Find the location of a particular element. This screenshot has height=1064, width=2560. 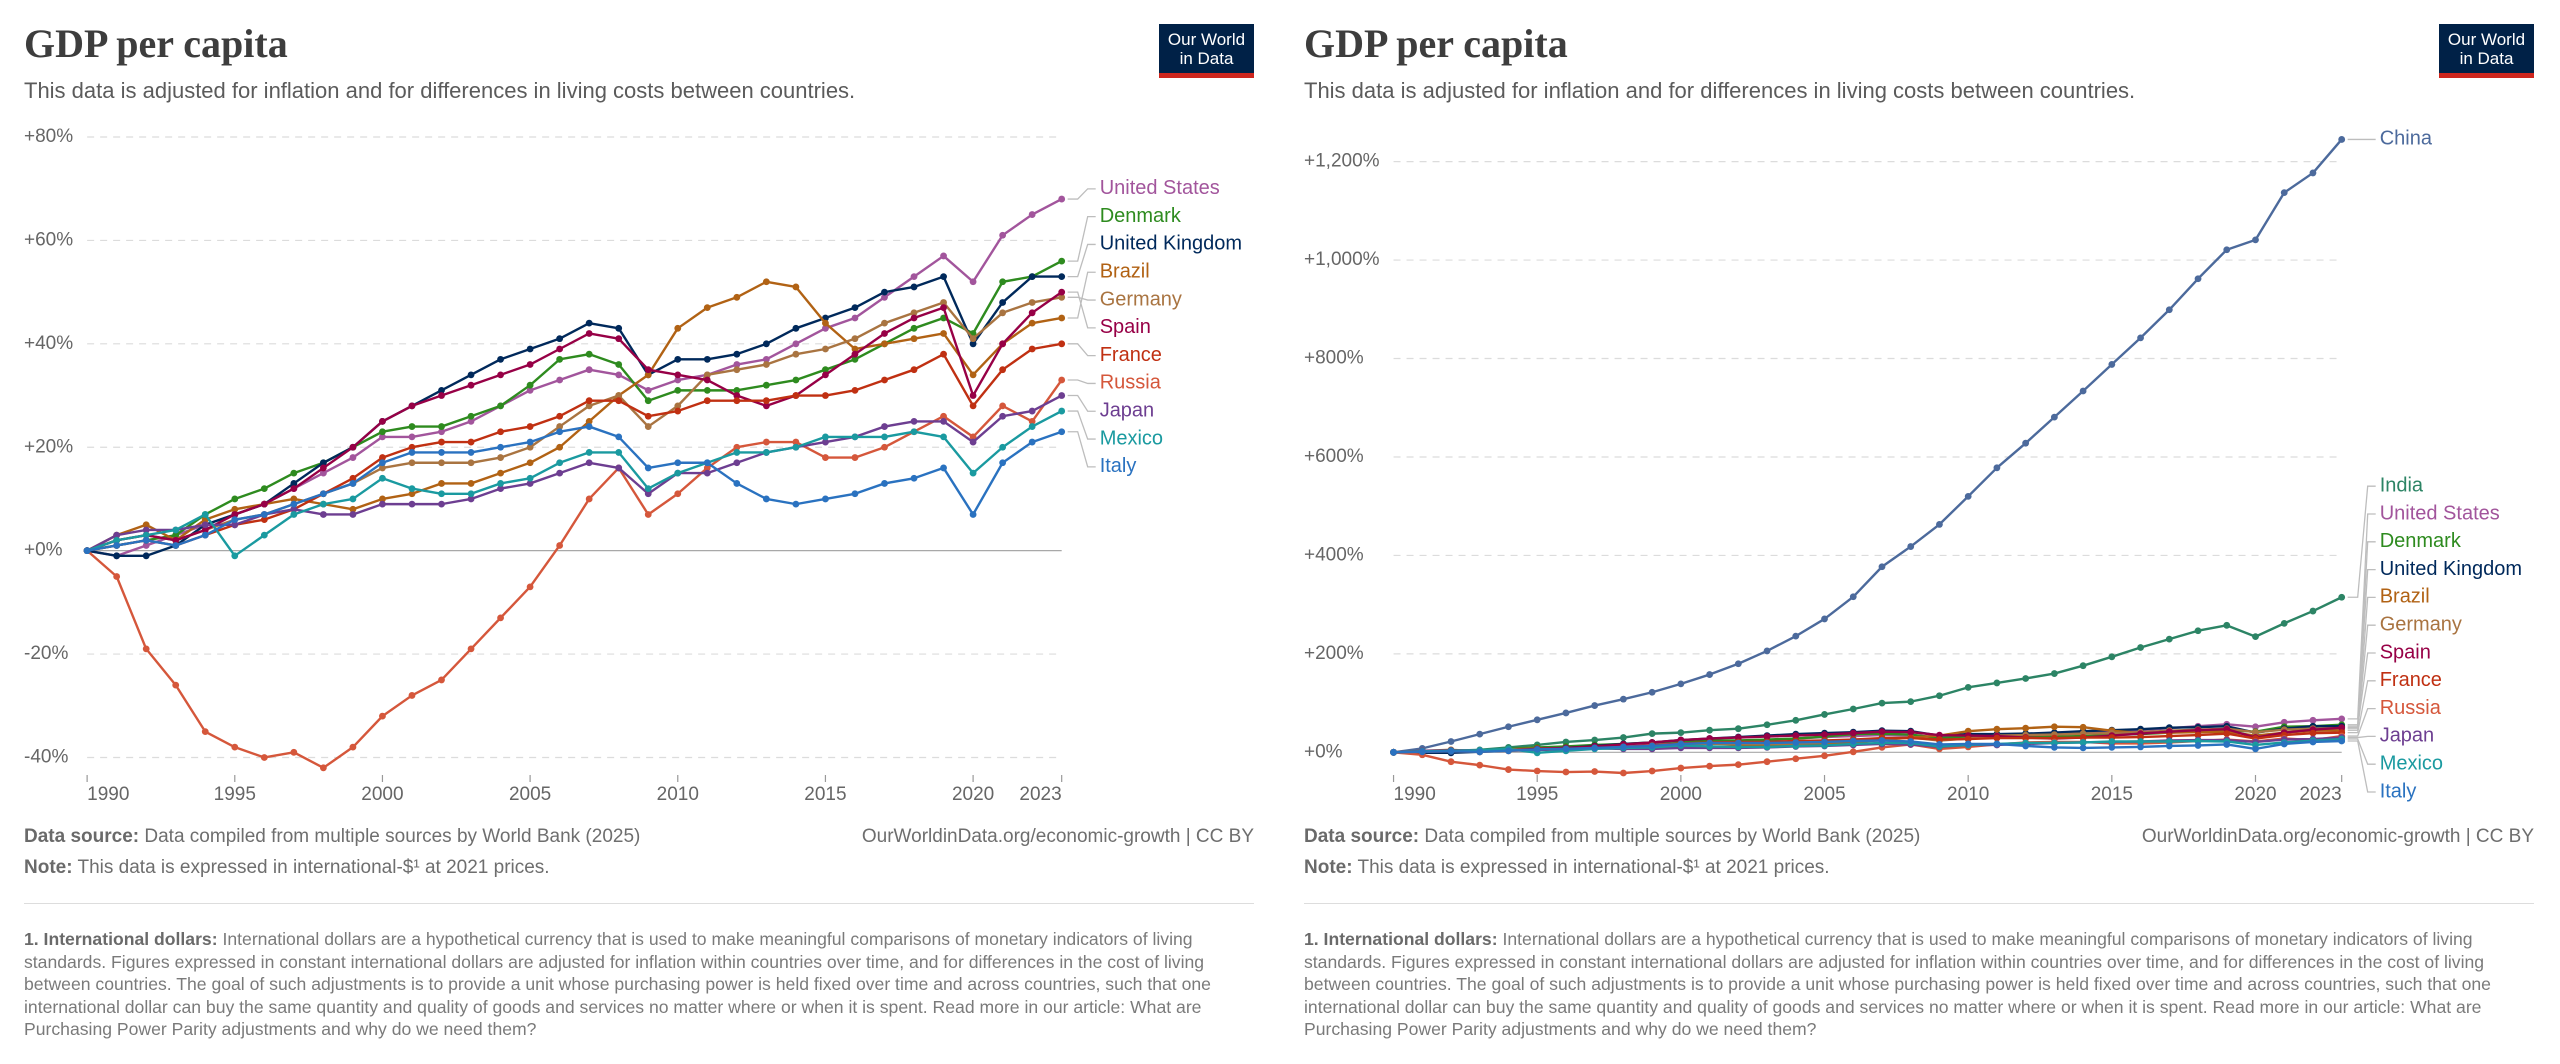

series-label: Spain is located at coordinates (2405, 652).